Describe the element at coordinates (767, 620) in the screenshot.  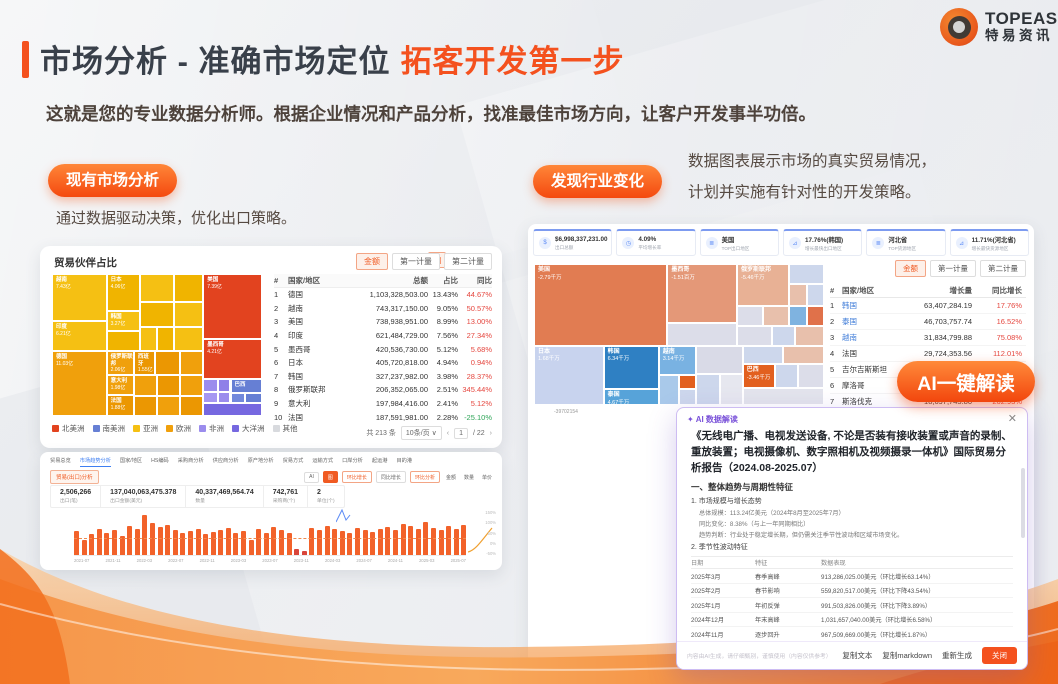
I see `cell: 年末高峰` at that location.